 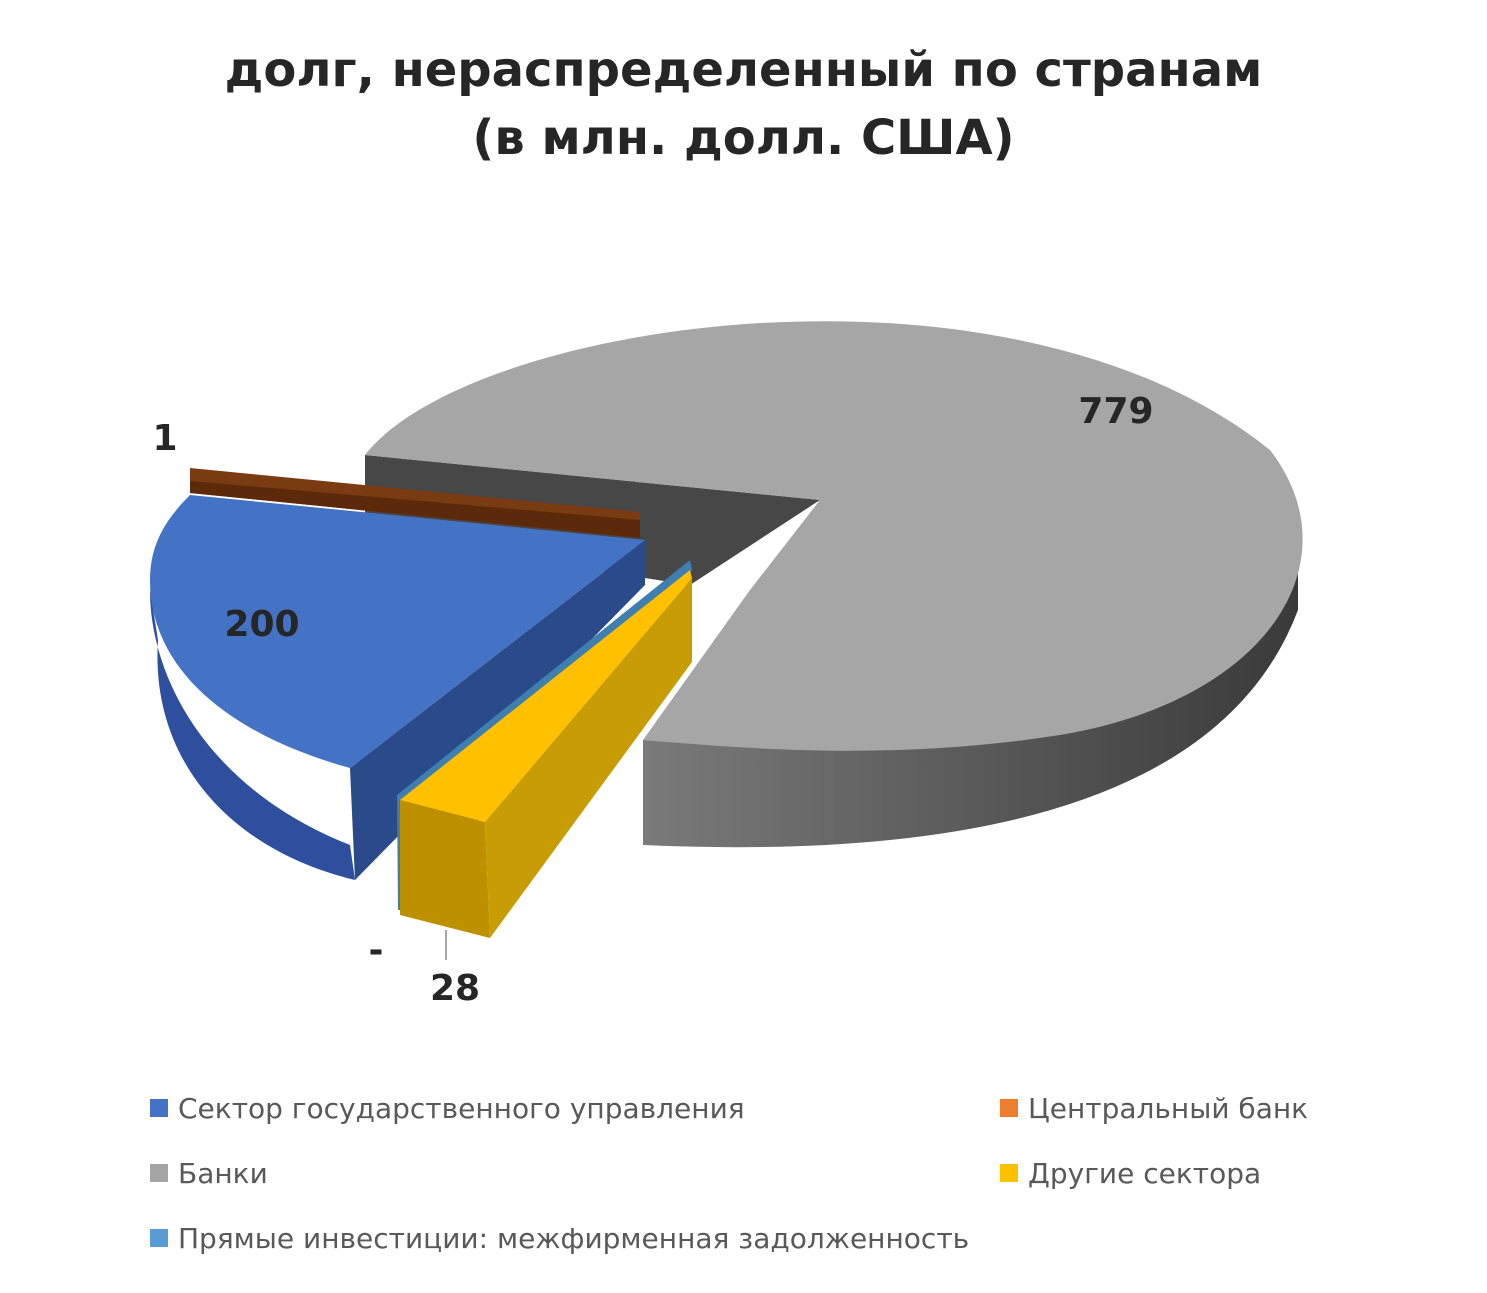 I want to click on slice-central-bank, so click(x=415, y=503).